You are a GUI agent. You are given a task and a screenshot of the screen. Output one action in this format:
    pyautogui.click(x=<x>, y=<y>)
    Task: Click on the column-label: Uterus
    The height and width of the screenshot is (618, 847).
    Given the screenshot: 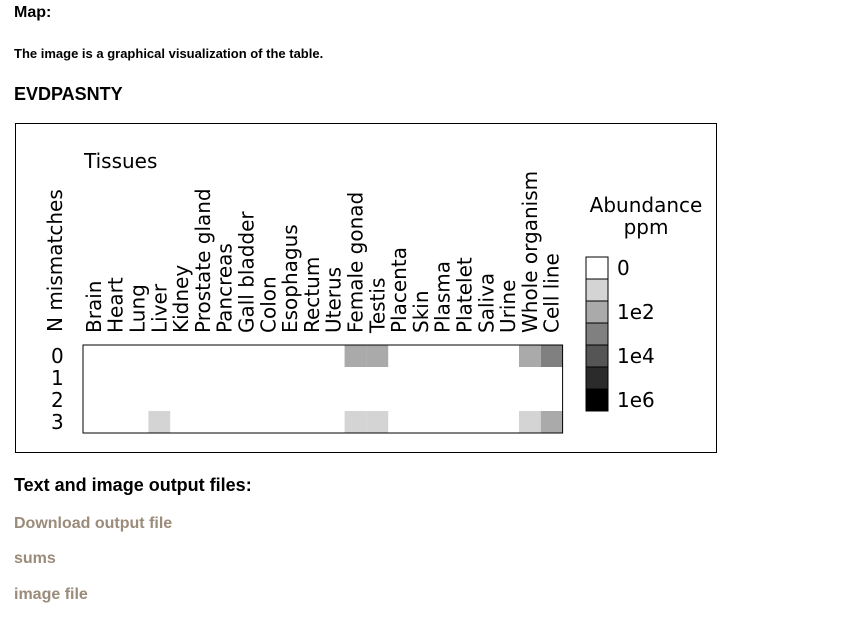 What is the action you would take?
    pyautogui.click(x=334, y=300)
    